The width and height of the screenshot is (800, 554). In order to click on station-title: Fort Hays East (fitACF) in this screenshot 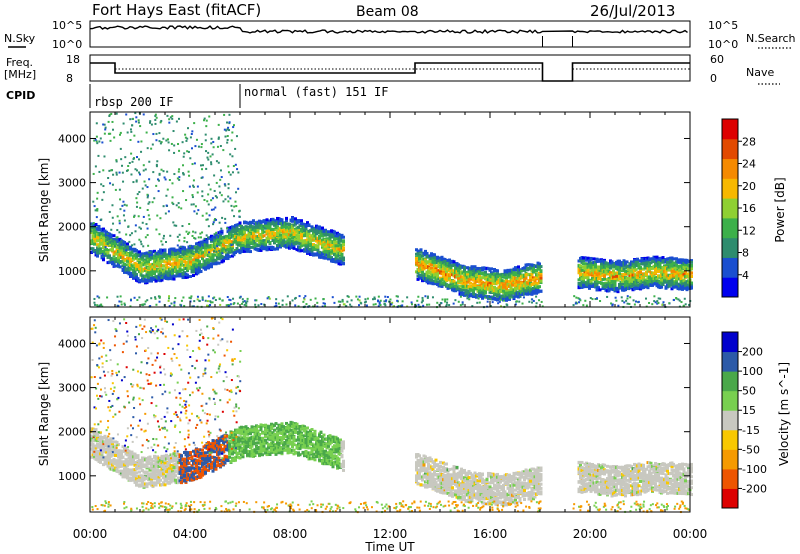, I will do `click(176, 10)`.